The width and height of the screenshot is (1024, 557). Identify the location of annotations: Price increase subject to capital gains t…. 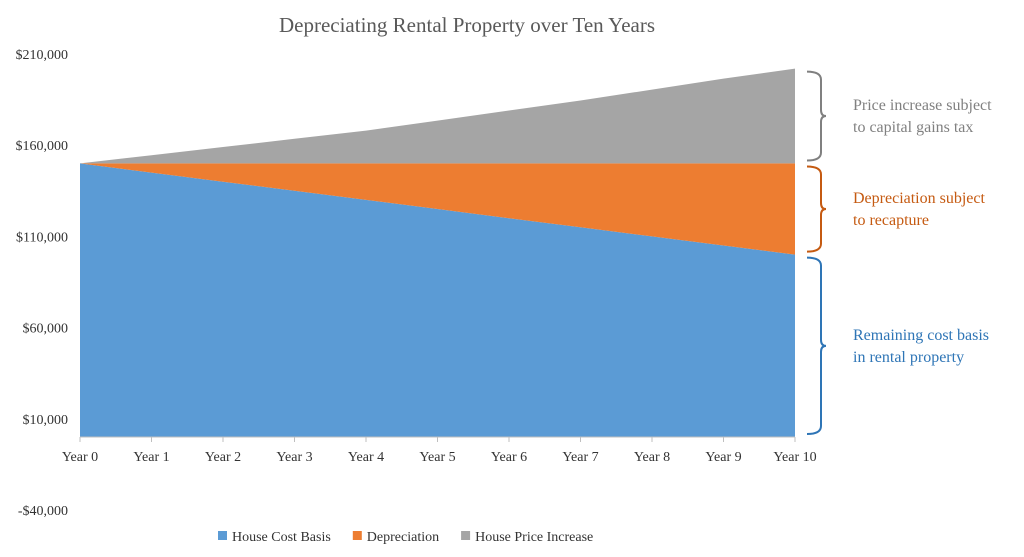
(899, 253).